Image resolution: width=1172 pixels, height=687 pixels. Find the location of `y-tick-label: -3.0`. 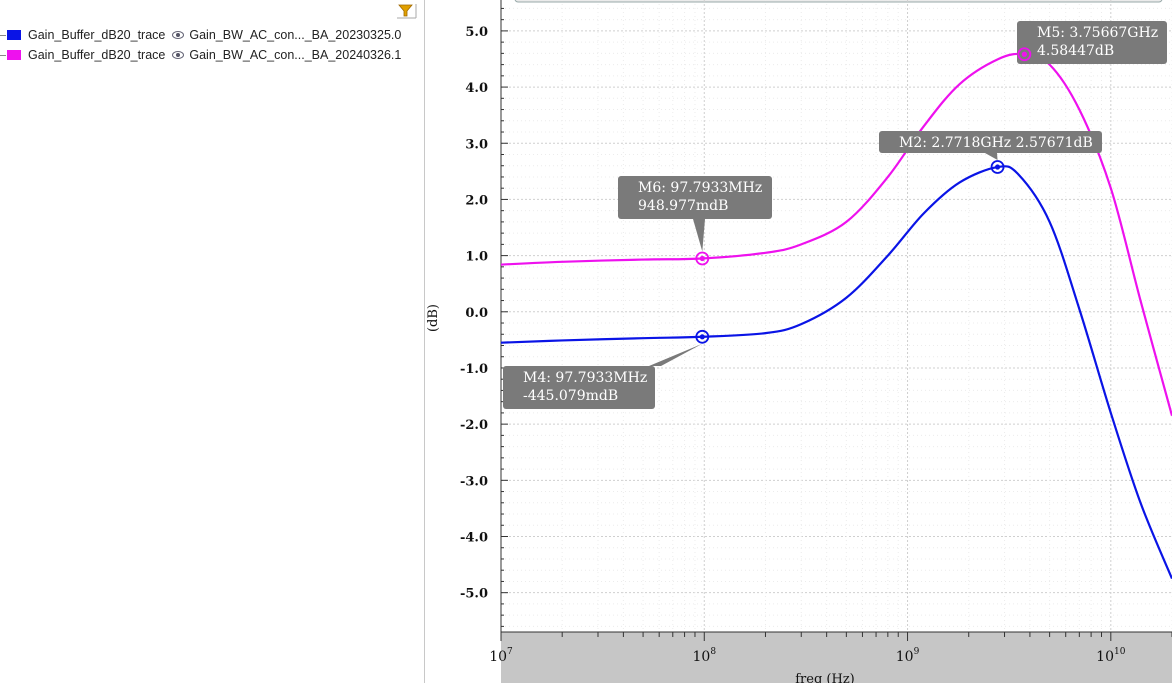

y-tick-label: -3.0 is located at coordinates (474, 481).